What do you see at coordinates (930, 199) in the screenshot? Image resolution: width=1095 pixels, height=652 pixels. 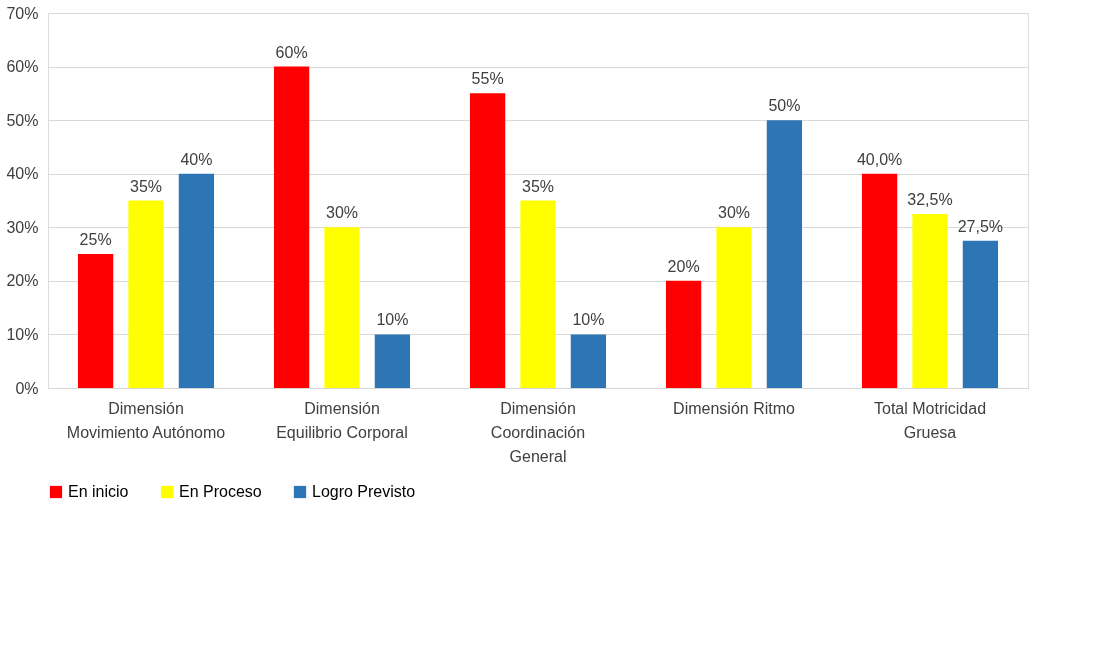 I see `data-label: 32,5%` at bounding box center [930, 199].